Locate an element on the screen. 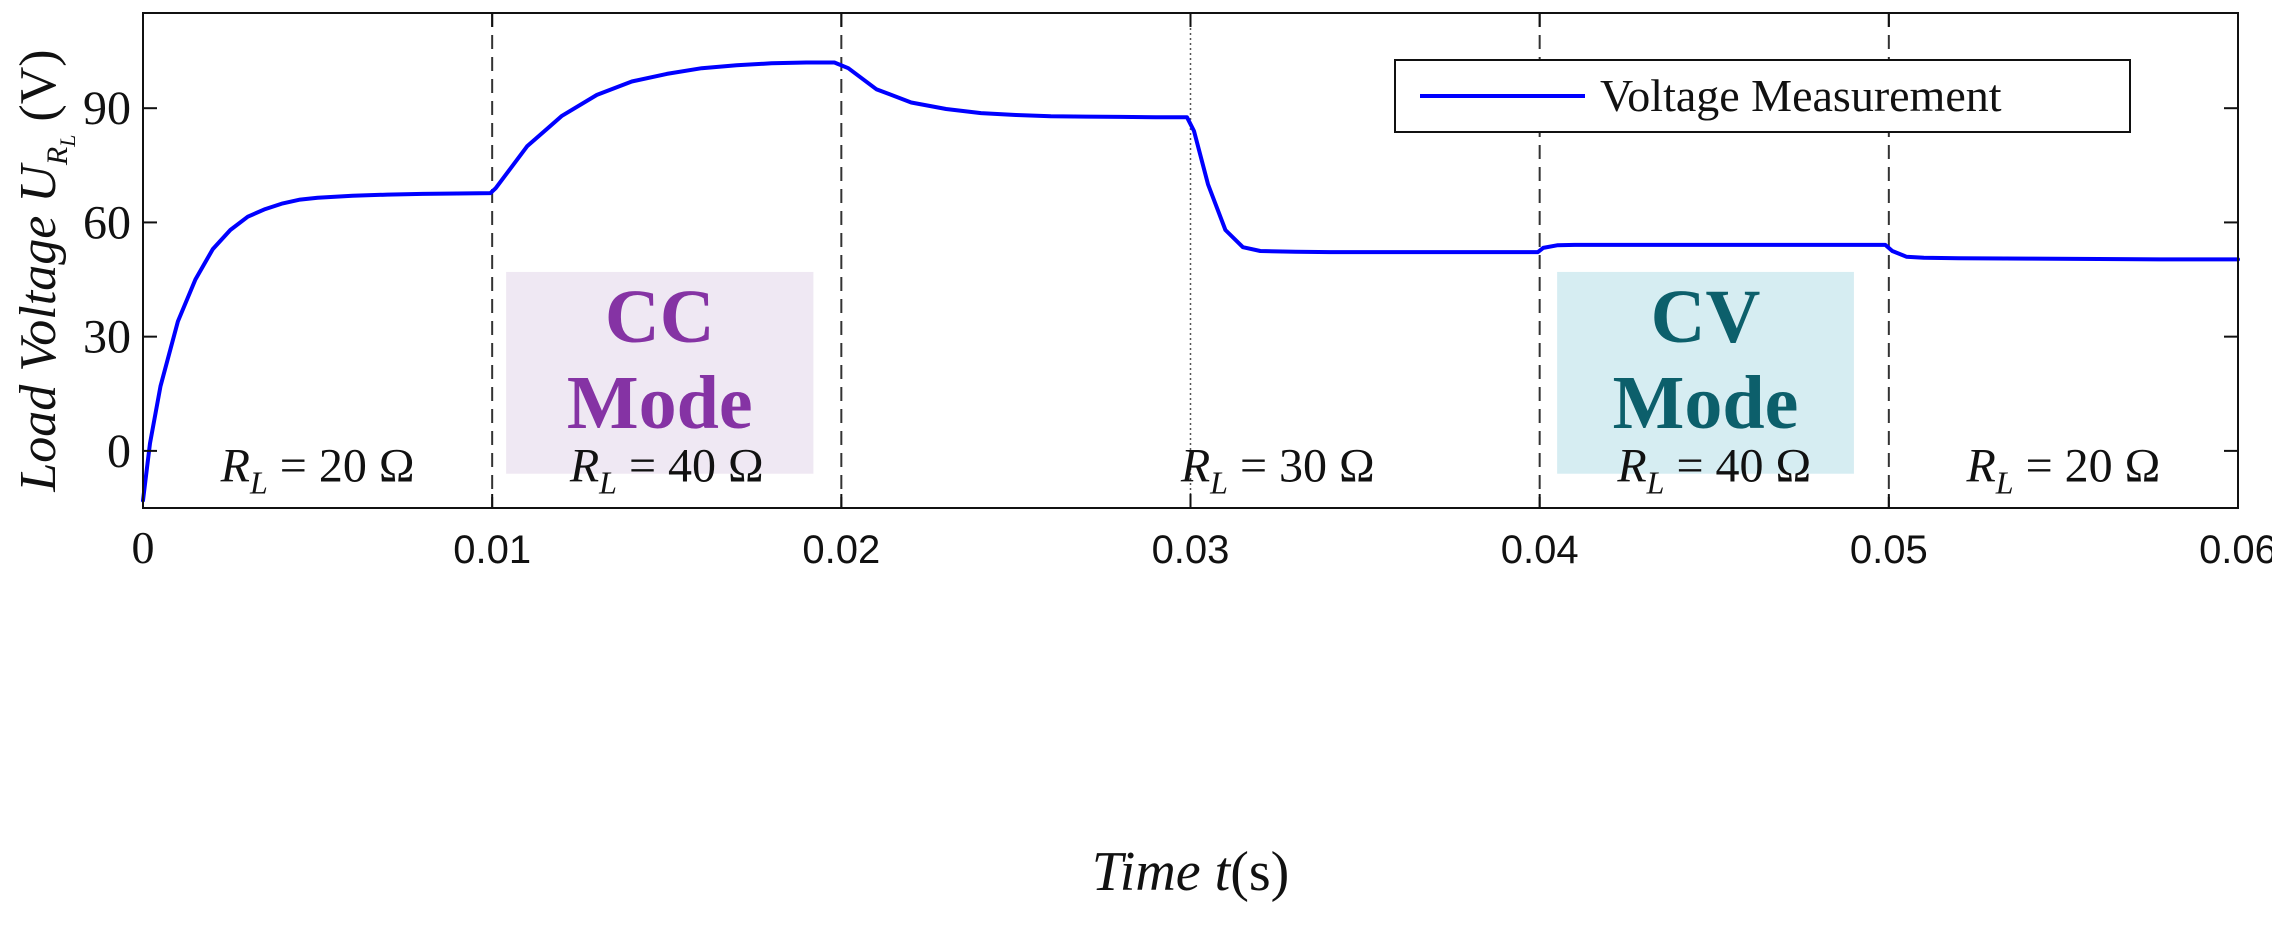 The width and height of the screenshot is (2272, 945). cc-mode-box is located at coordinates (660, 372).